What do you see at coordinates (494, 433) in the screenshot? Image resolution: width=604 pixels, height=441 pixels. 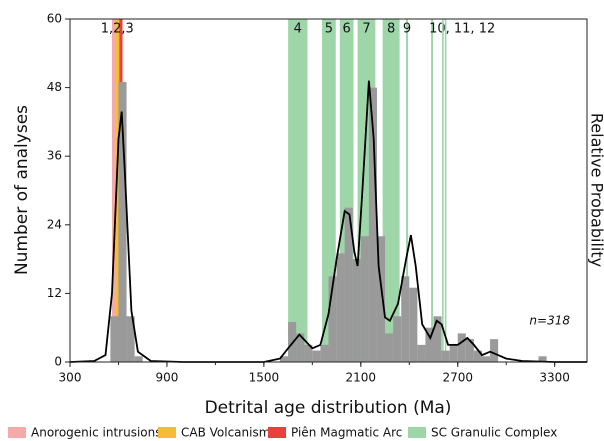 I see `legend-label: SC Granulic Complex` at bounding box center [494, 433].